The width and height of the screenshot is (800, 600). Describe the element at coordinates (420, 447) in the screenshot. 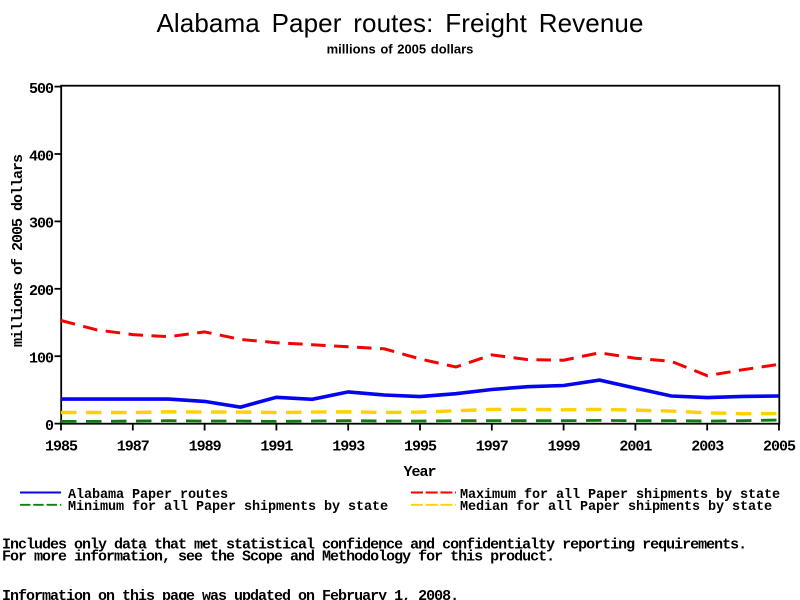

I see `svg-text: 1995` at that location.